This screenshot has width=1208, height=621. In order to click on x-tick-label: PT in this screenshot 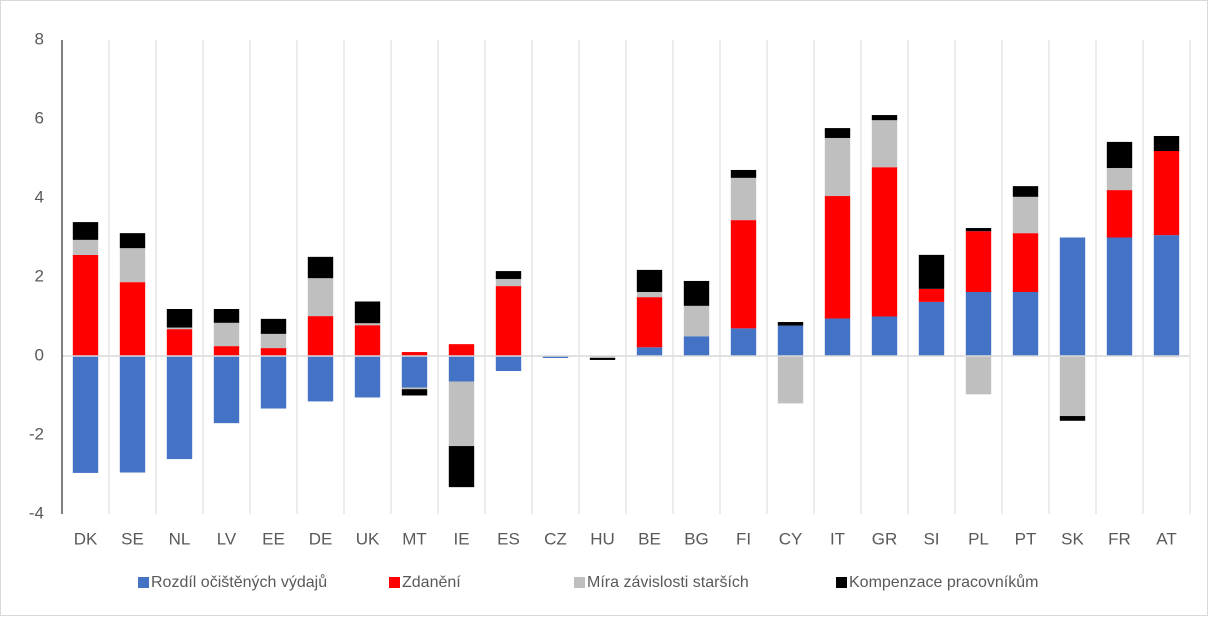, I will do `click(1026, 538)`.